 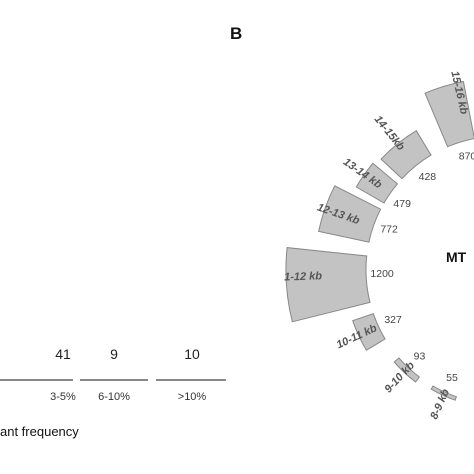 I want to click on bin-label: 3-5%, so click(x=63, y=397).